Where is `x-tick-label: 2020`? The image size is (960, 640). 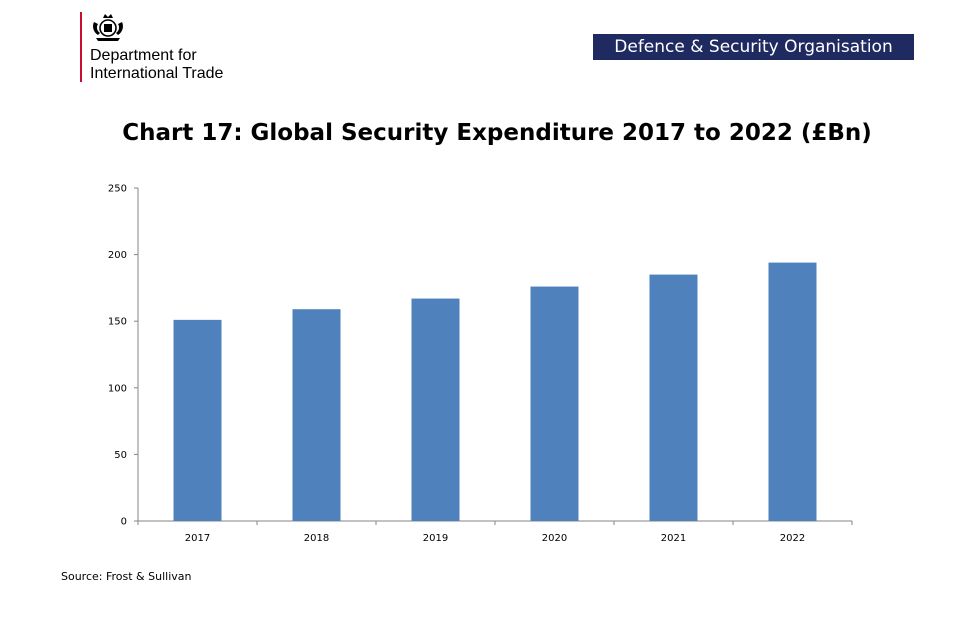 x-tick-label: 2020 is located at coordinates (554, 538).